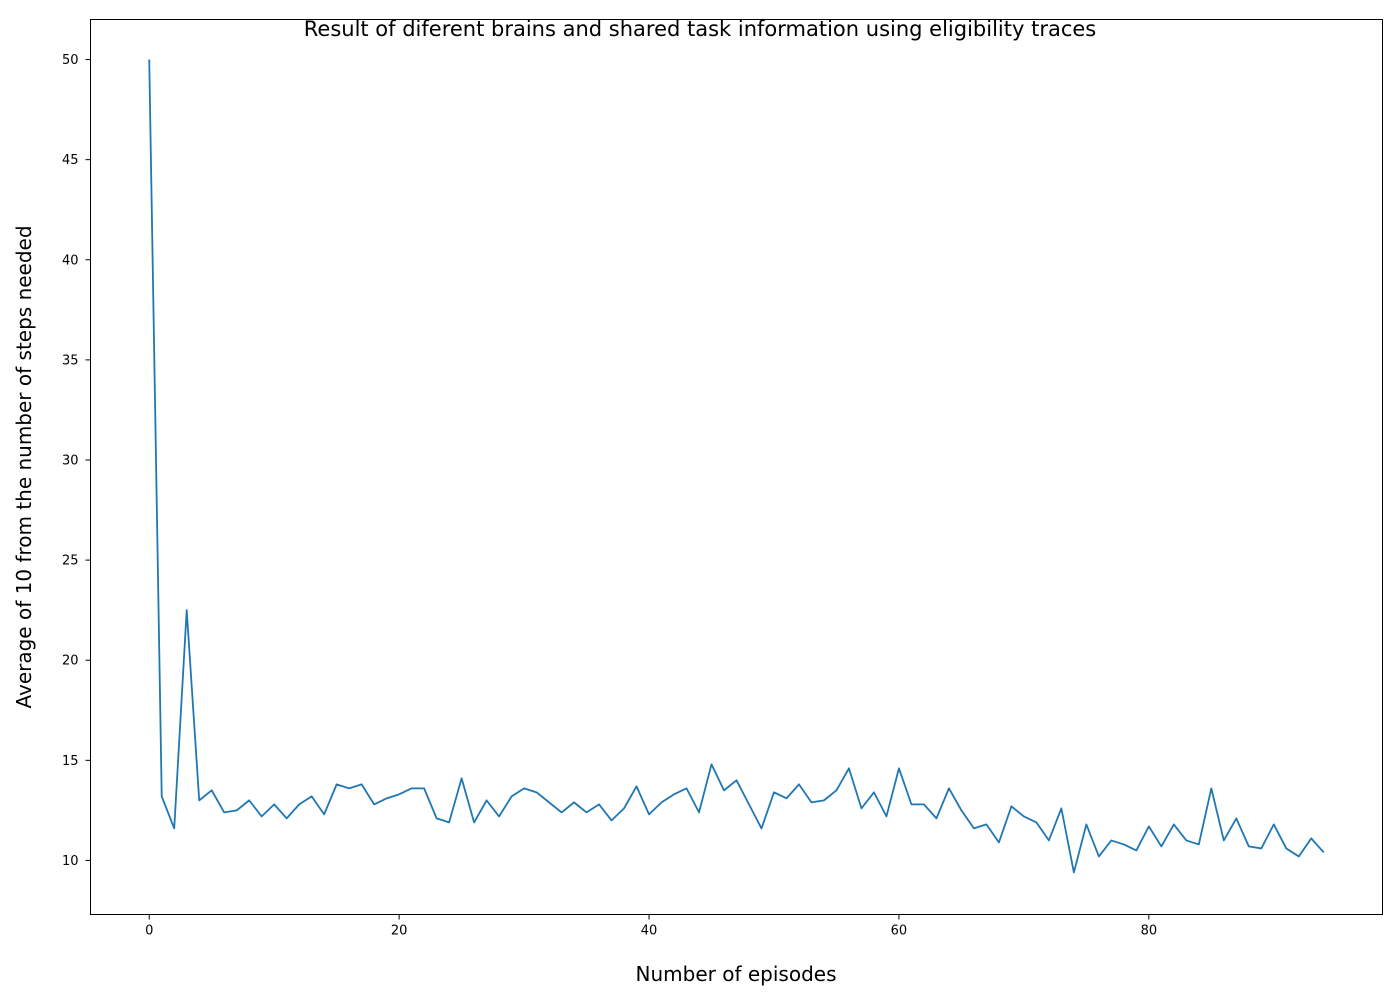 This screenshot has height=1000, width=1400. What do you see at coordinates (70, 360) in the screenshot?
I see `y-tick-label: 35` at bounding box center [70, 360].